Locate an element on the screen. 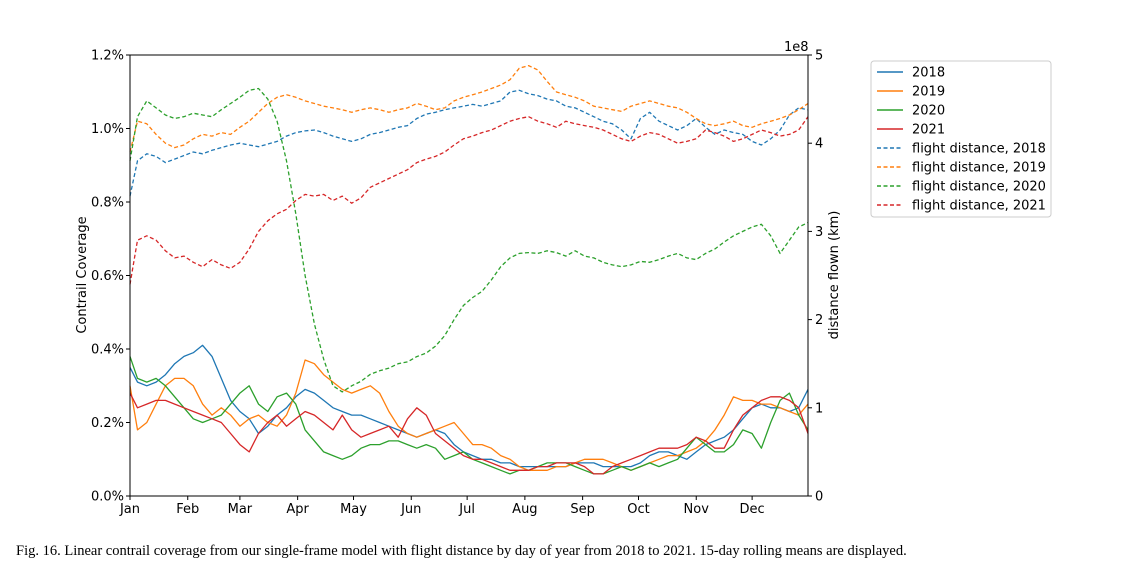 The width and height of the screenshot is (1128, 574). x-tick-label-7: Aug is located at coordinates (524, 509).